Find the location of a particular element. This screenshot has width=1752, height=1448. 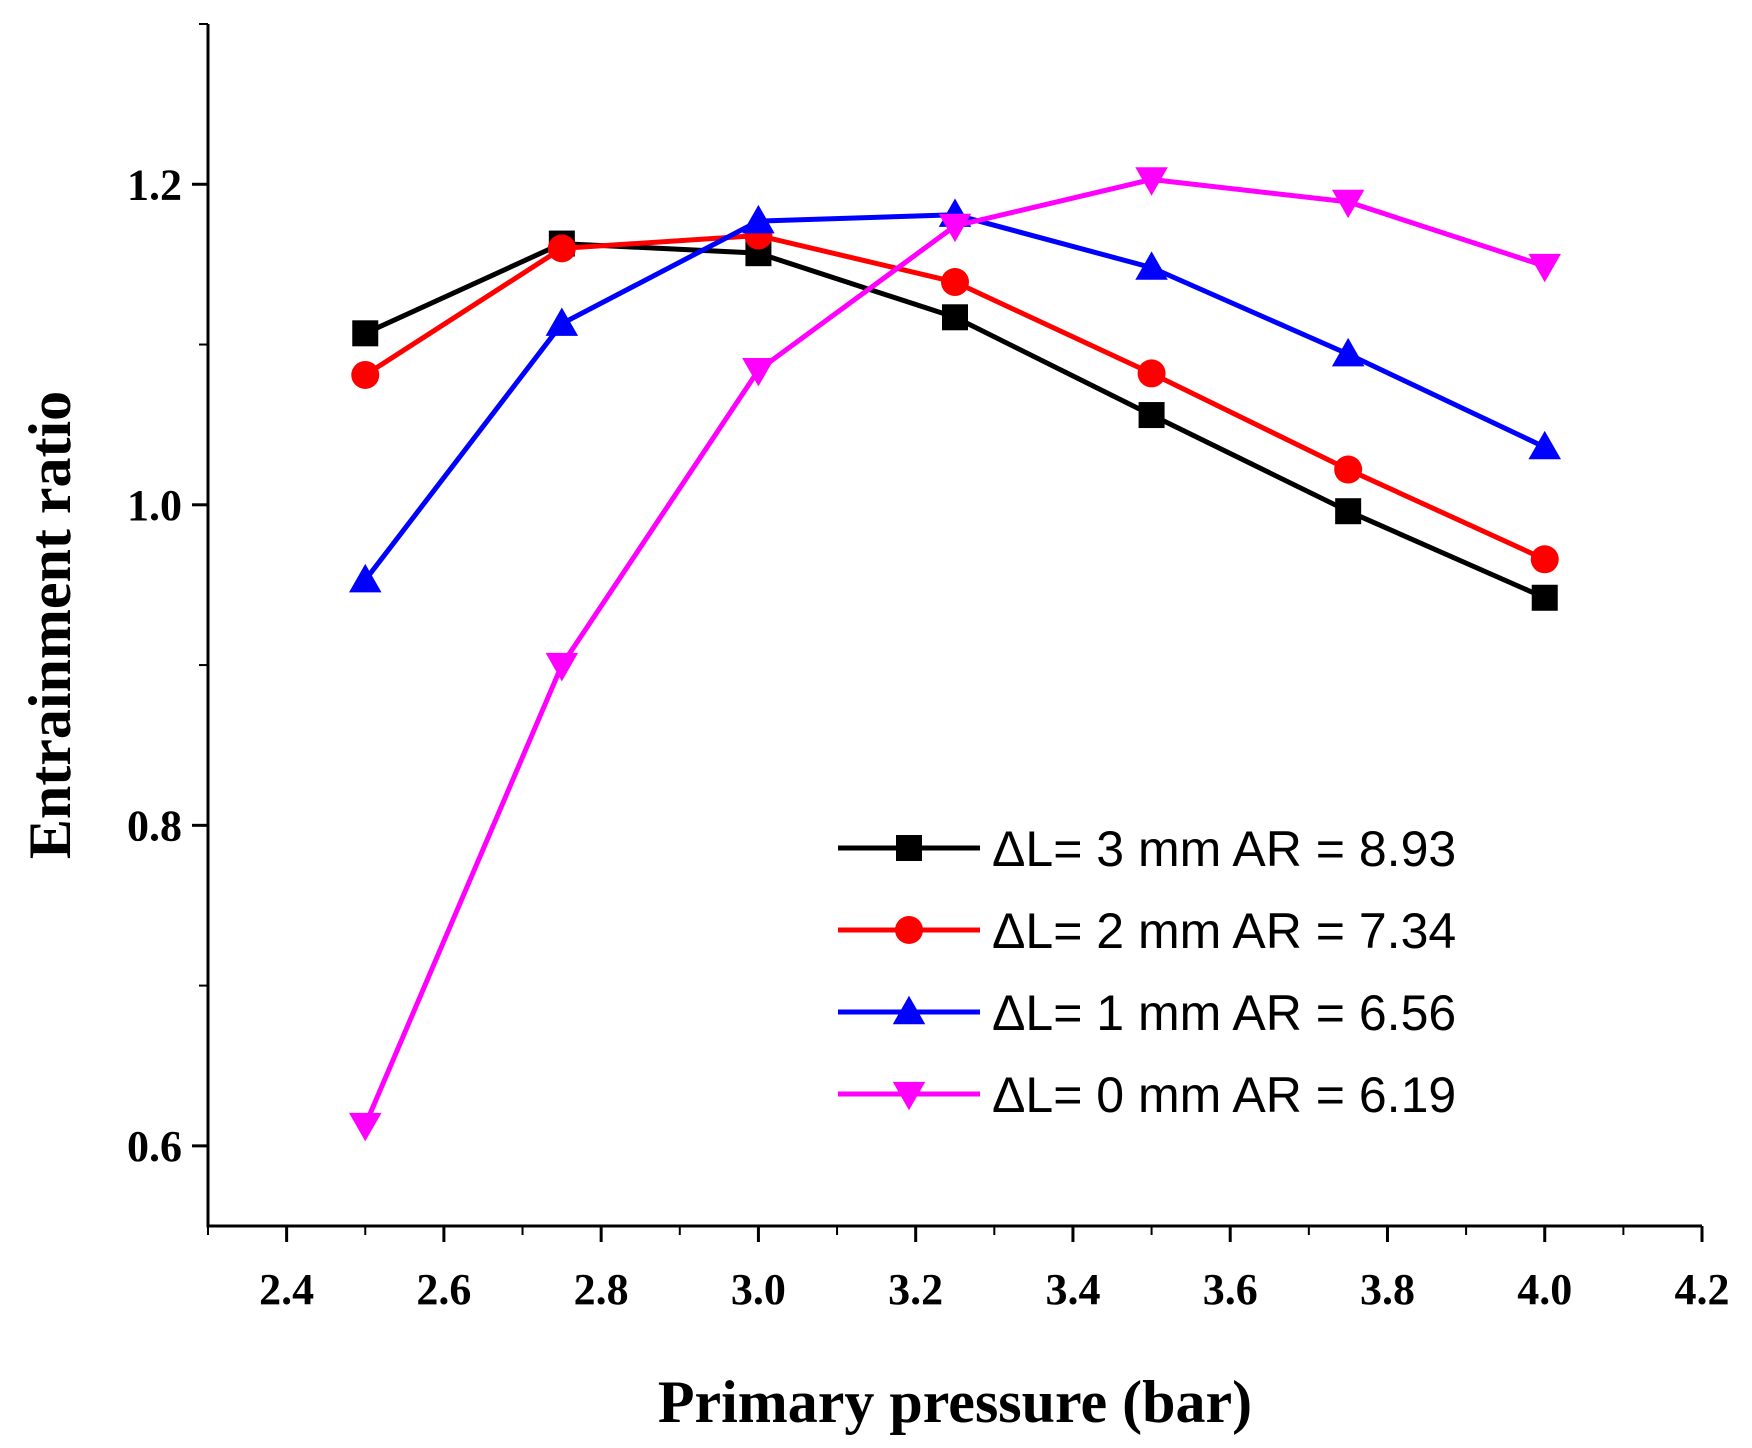

y-tick-label: 1.0 is located at coordinates (154, 505).